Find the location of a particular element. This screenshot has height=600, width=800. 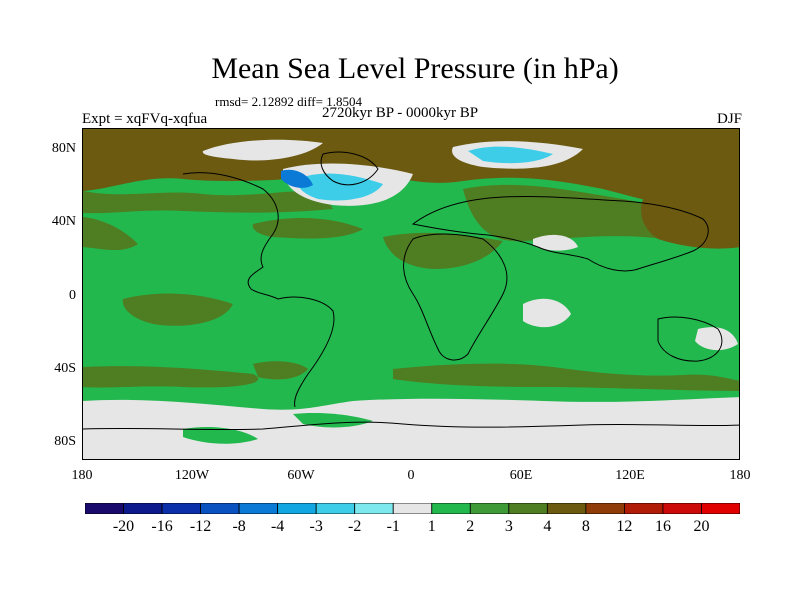

lat-label-80n: 80N is located at coordinates (63, 148).